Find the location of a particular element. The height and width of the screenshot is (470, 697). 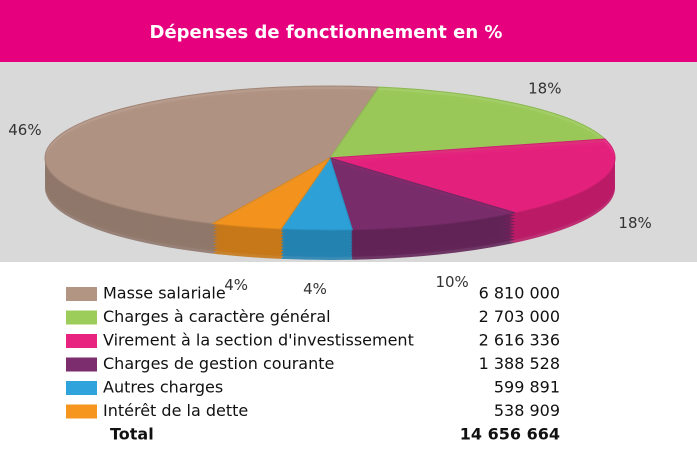

legend-label: Charges à caractère général is located at coordinates (217, 316).